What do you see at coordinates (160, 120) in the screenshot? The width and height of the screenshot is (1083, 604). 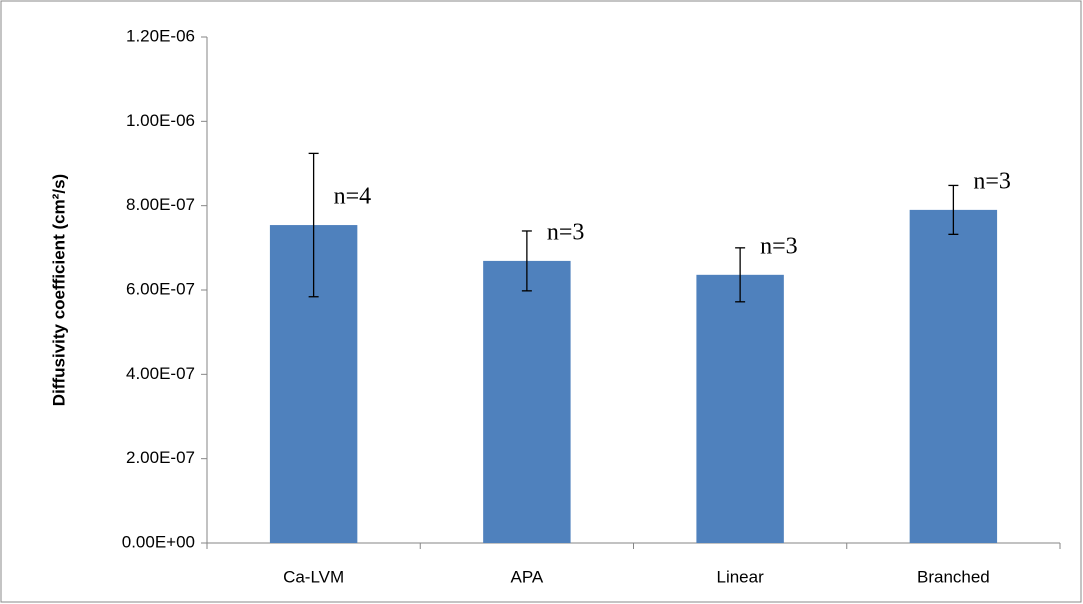 I see `y-tick-label: 1.00E-06` at bounding box center [160, 120].